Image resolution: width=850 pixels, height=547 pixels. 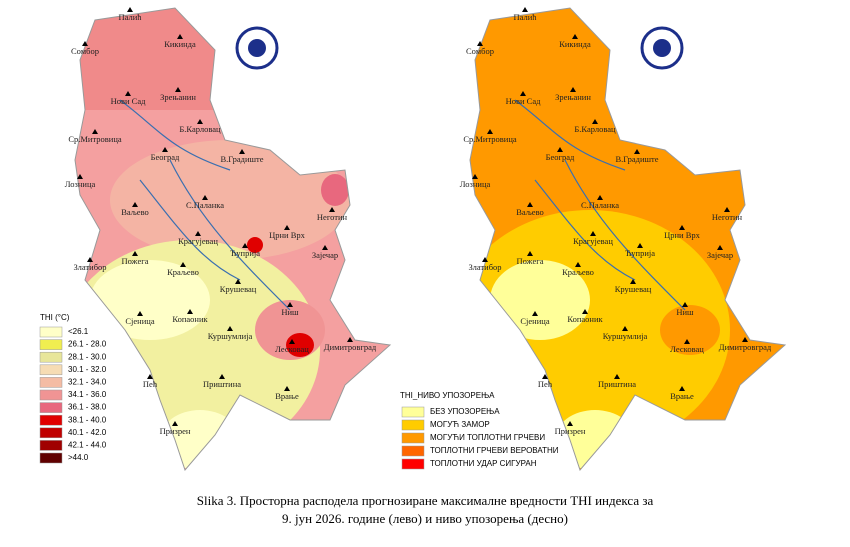 I want to click on city-label: Сјеница, so click(x=534, y=321).